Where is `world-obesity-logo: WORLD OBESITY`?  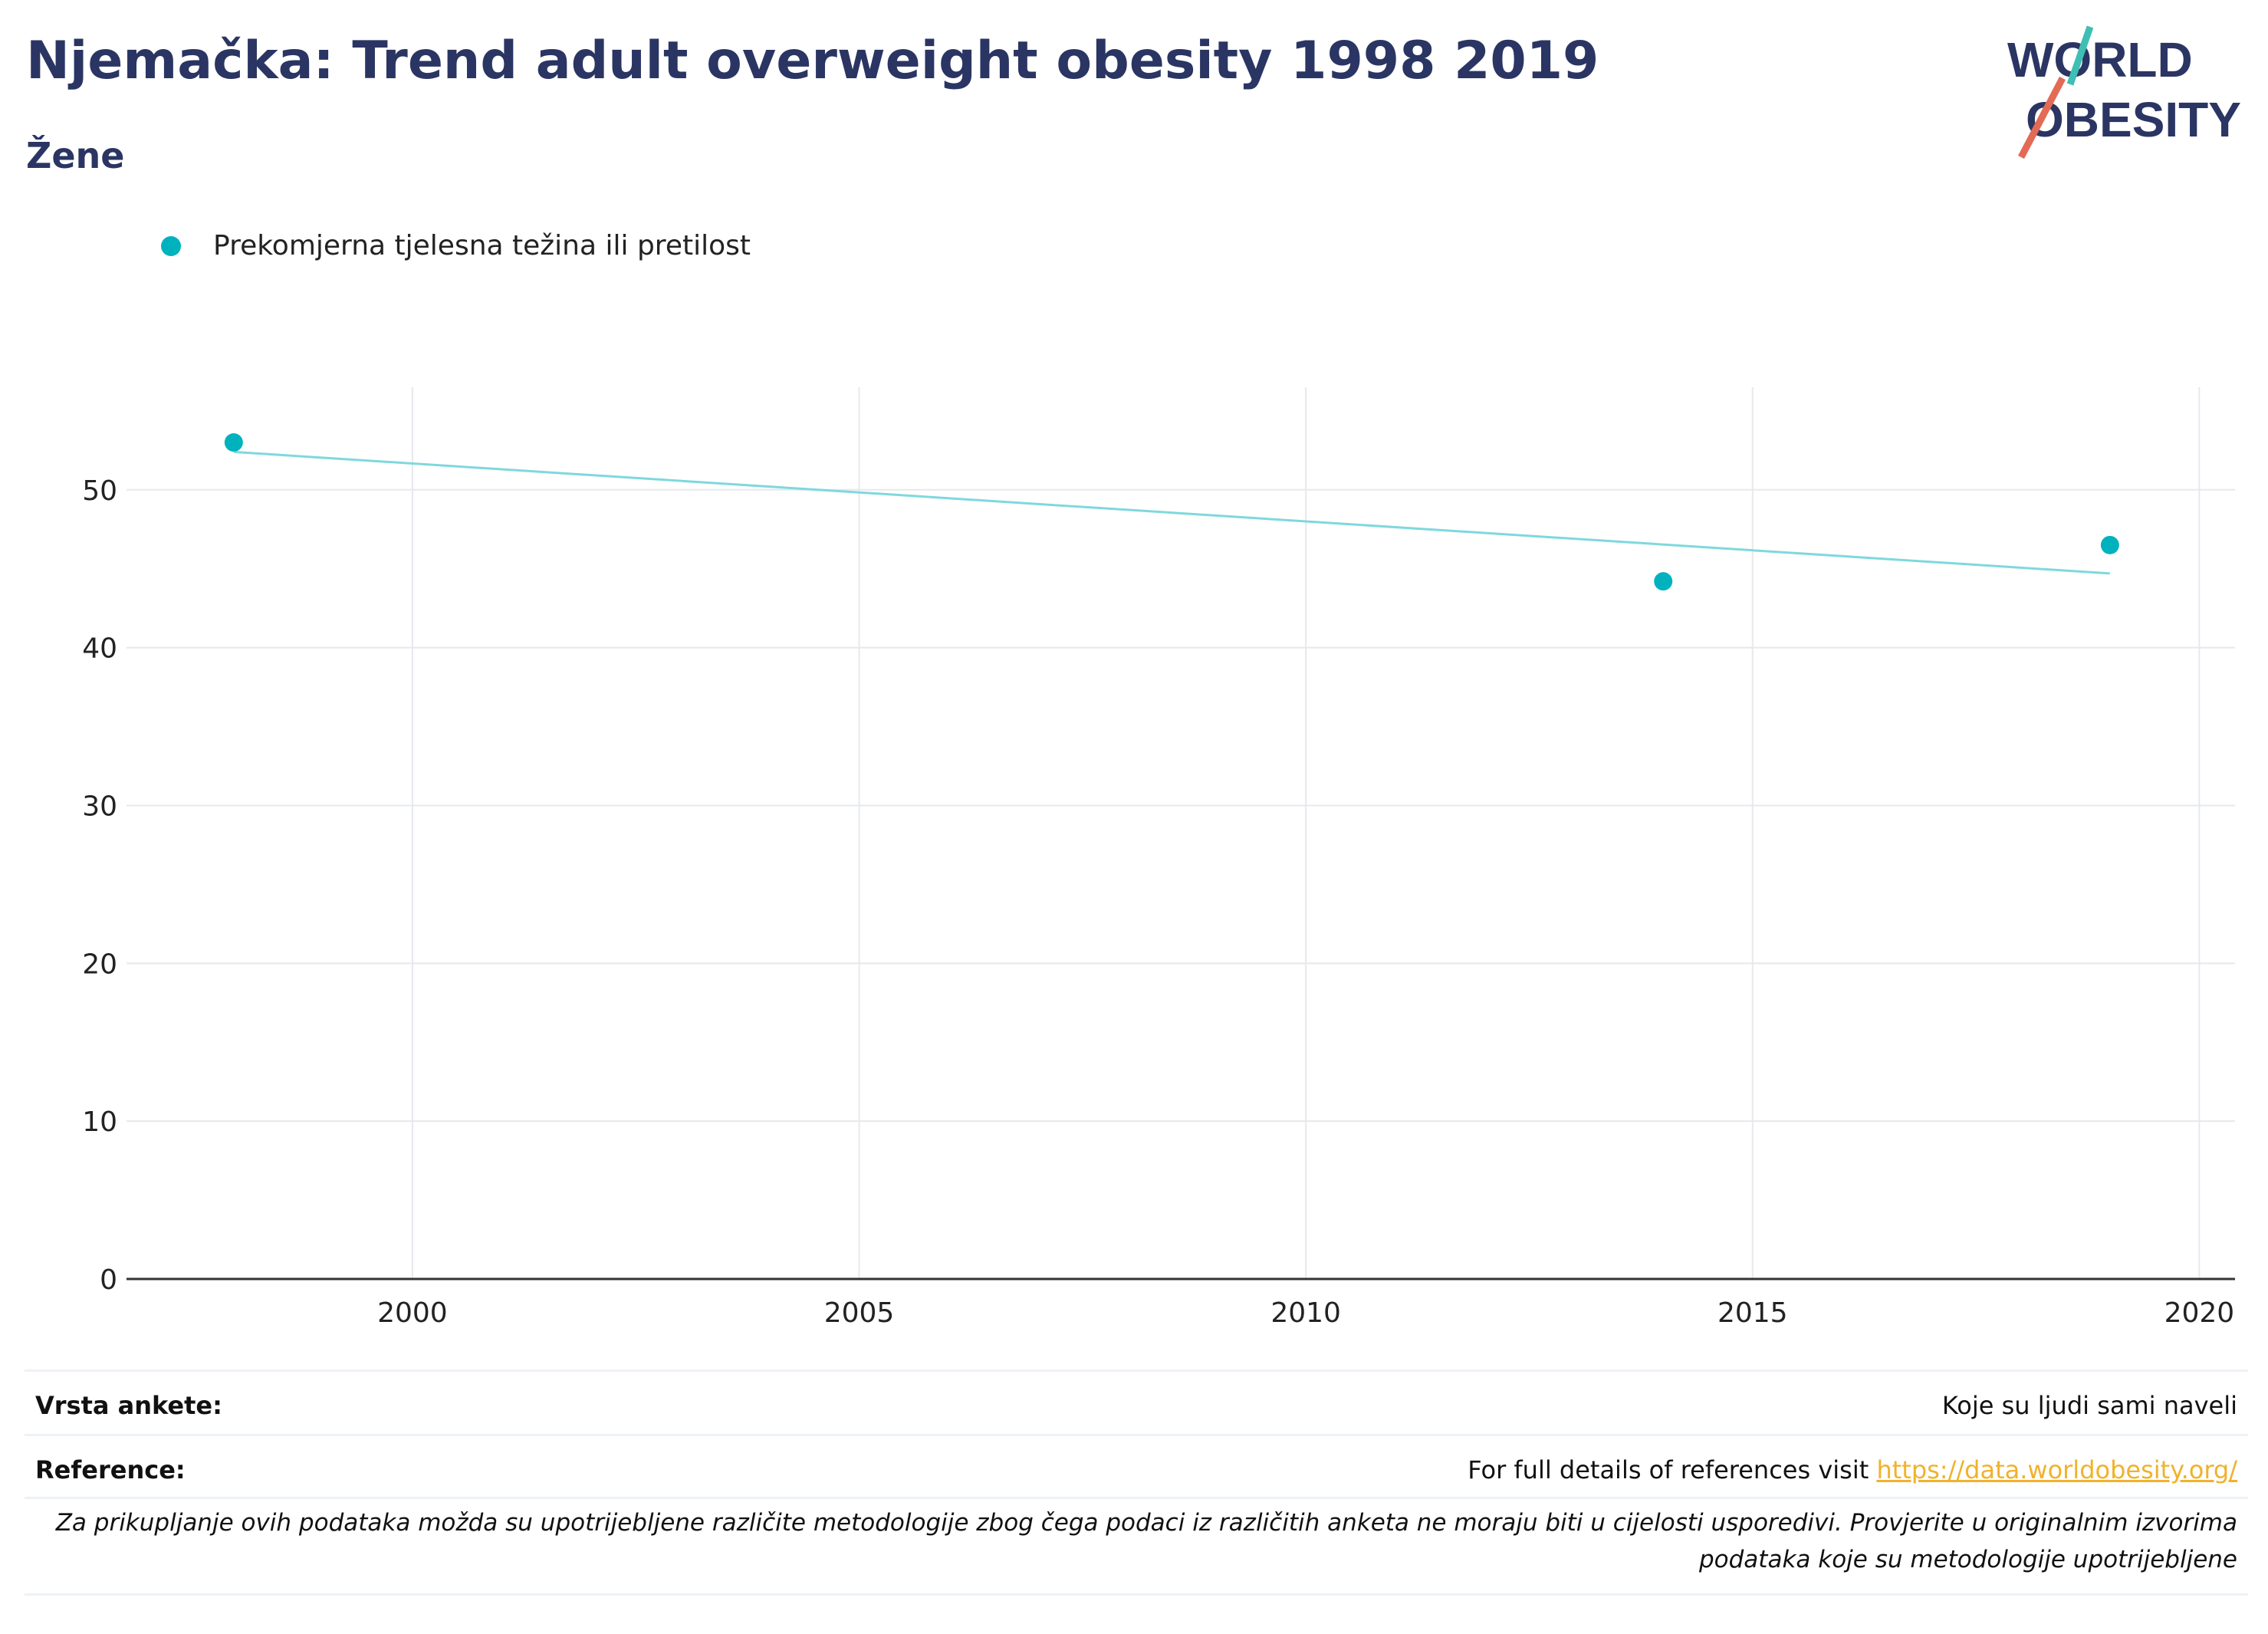 world-obesity-logo: WORLD OBESITY is located at coordinates (2124, 92).